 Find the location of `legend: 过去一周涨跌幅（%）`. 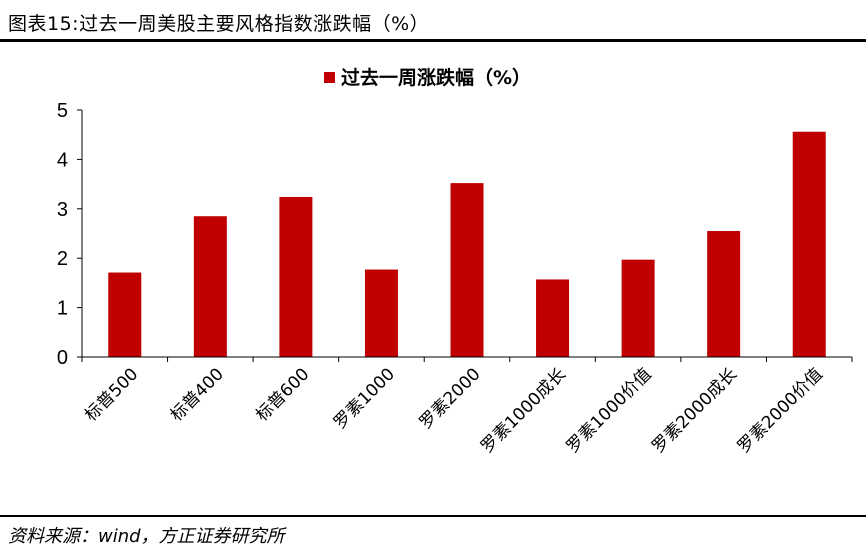

legend: 过去一周涨跌幅（%） is located at coordinates (427, 77).